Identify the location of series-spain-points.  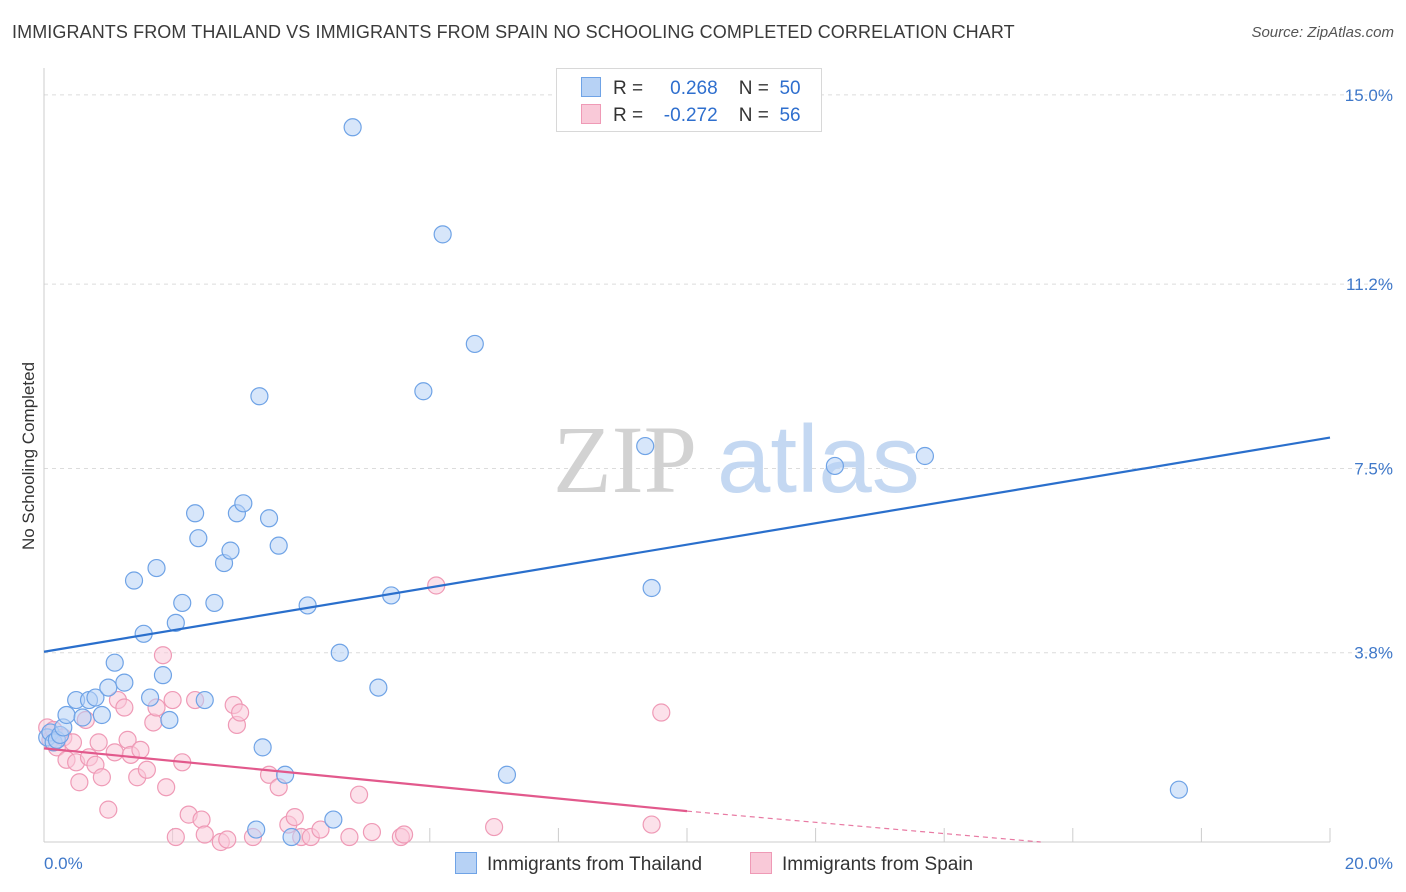
(354, 714).